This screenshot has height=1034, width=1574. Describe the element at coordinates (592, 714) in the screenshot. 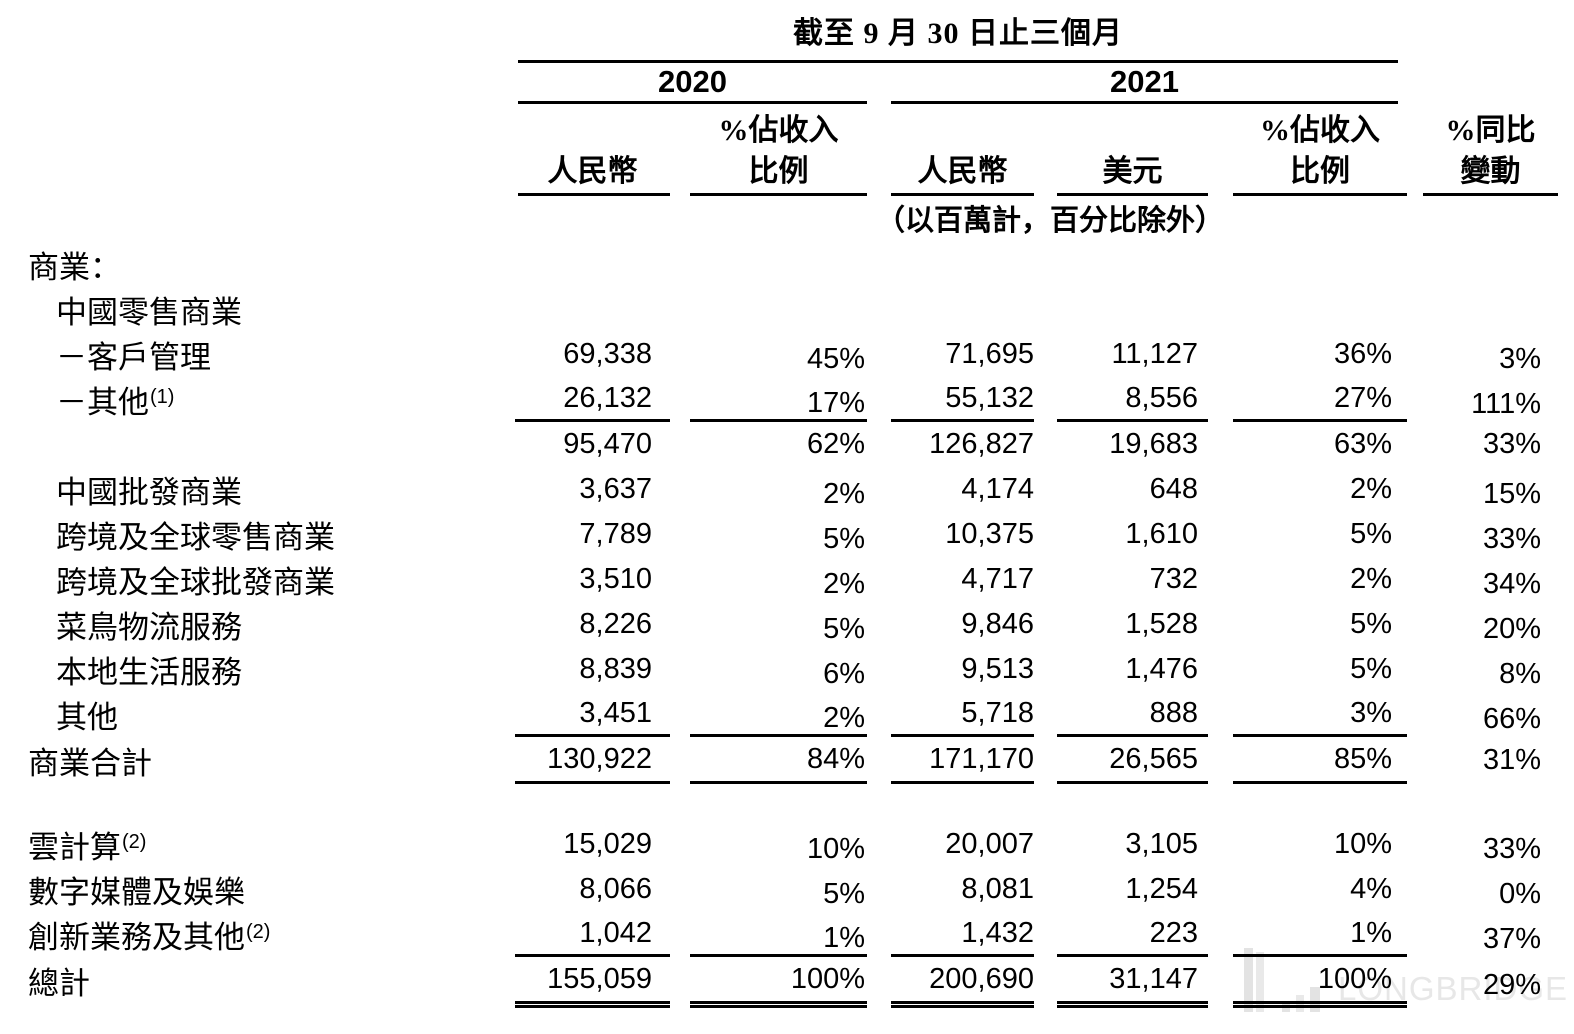

I see `cell-rmb-2020: 3,451` at that location.